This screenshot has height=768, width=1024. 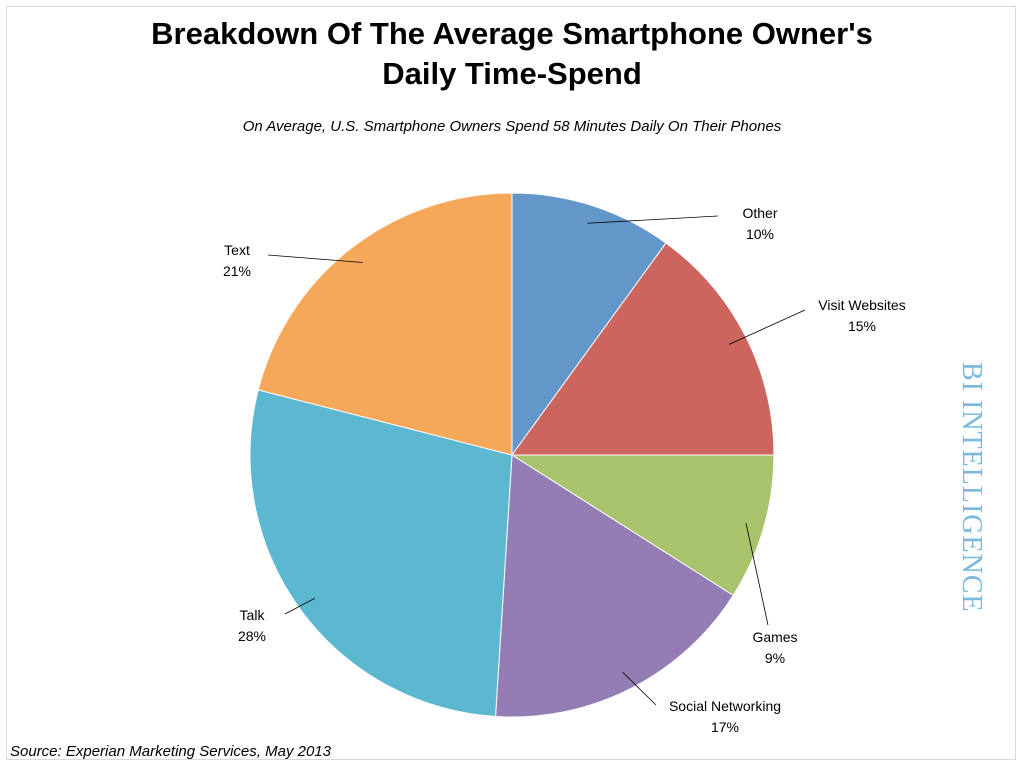 I want to click on slice-label-games: Games, so click(x=774, y=637).